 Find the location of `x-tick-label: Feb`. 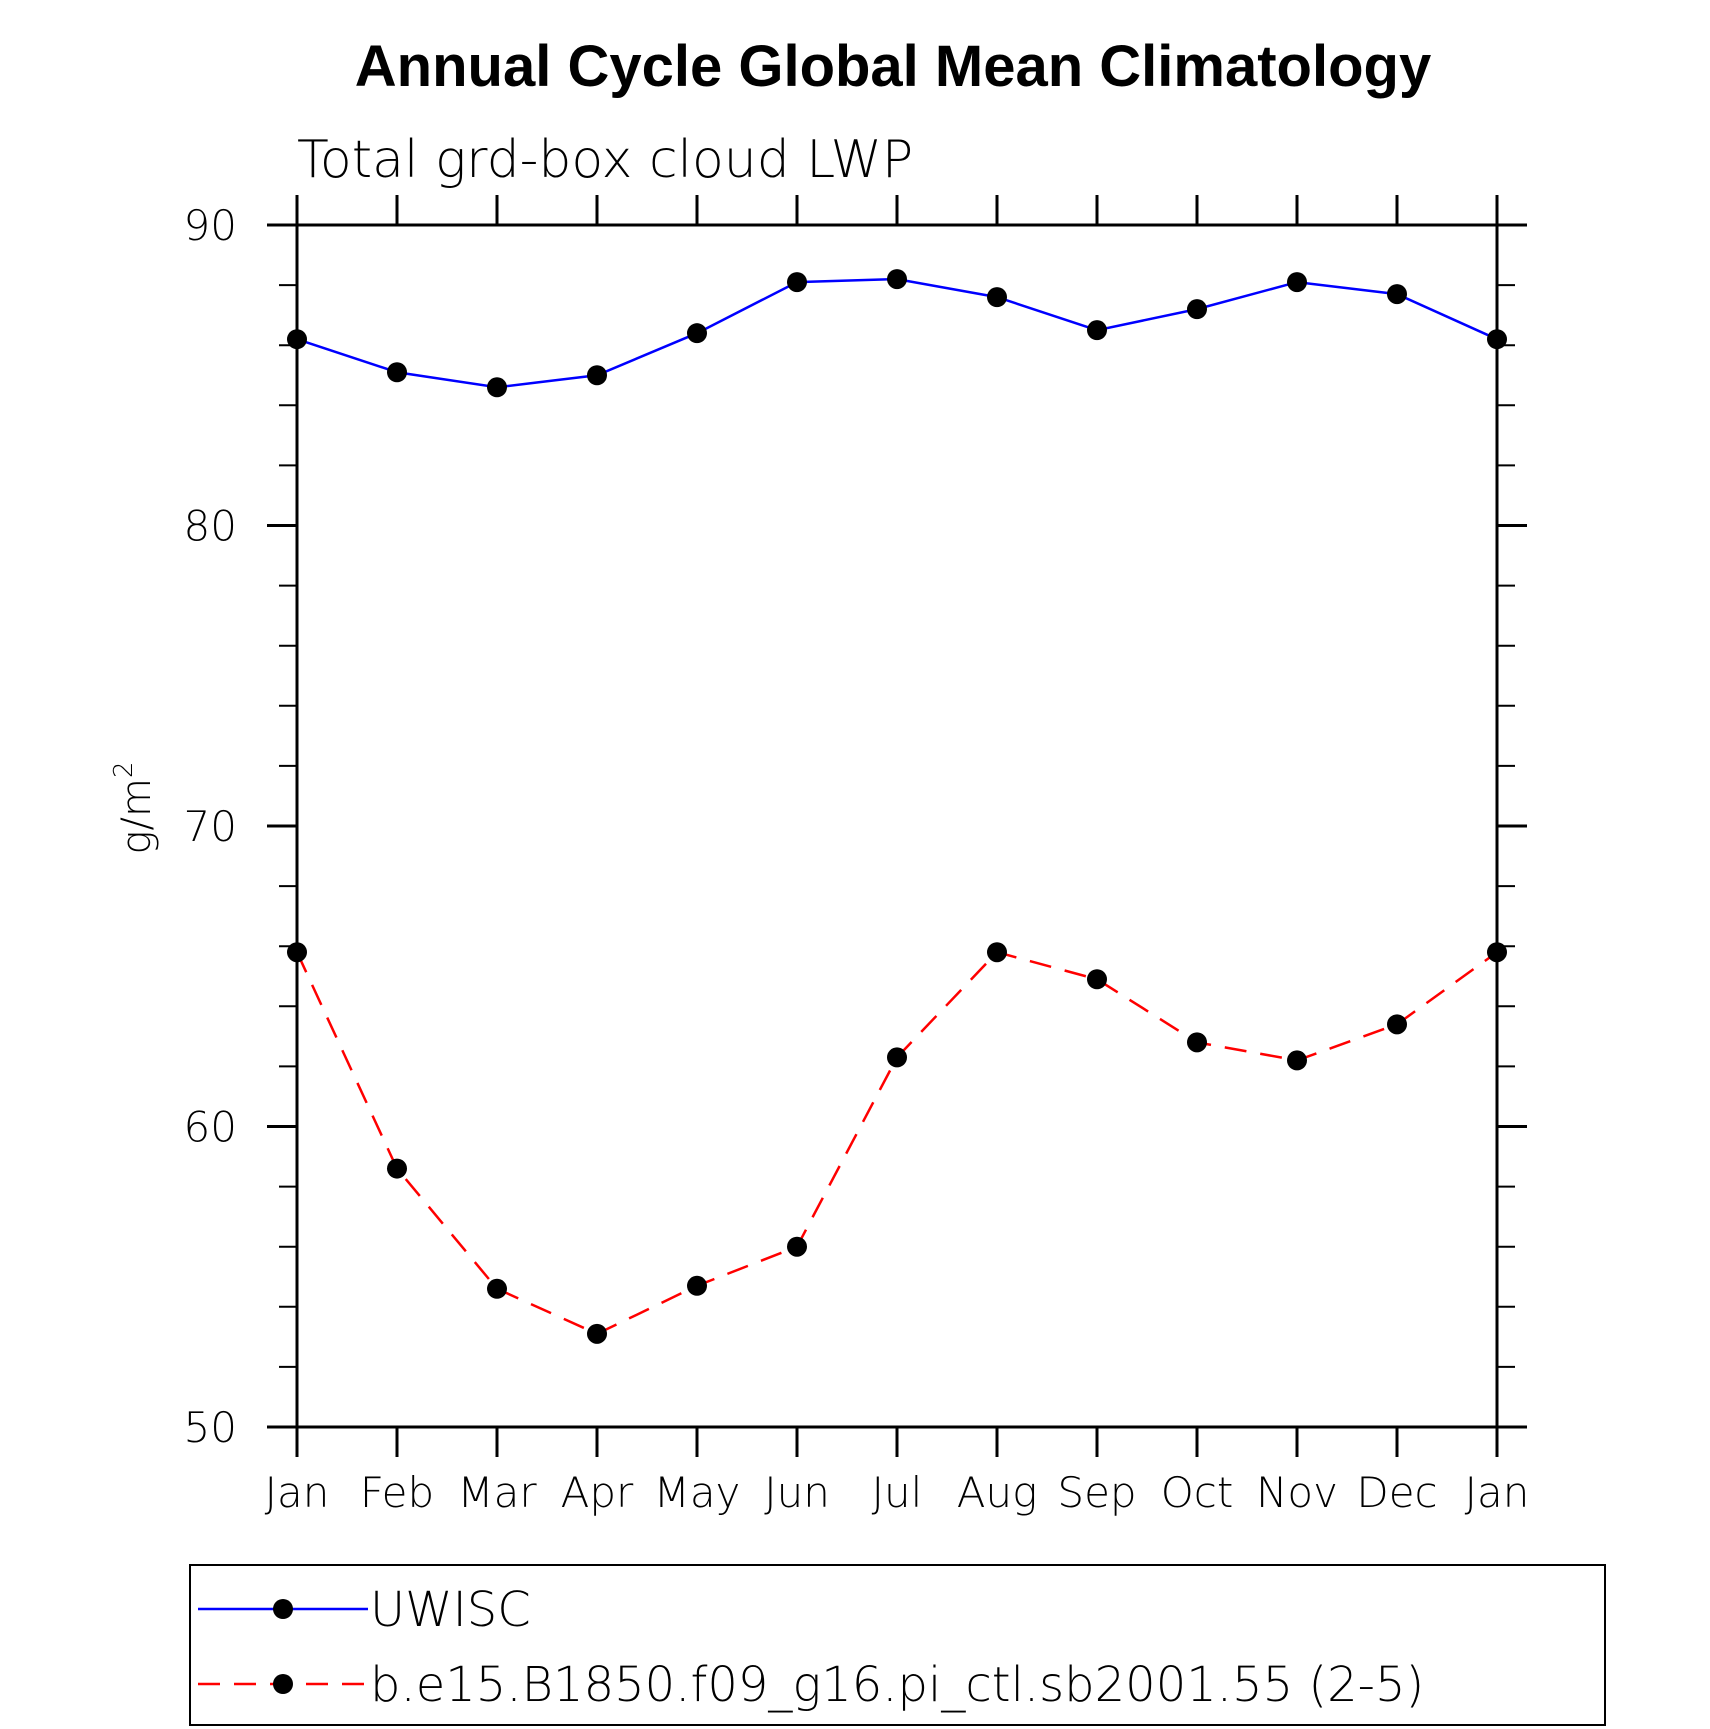

x-tick-label: Feb is located at coordinates (397, 1492).